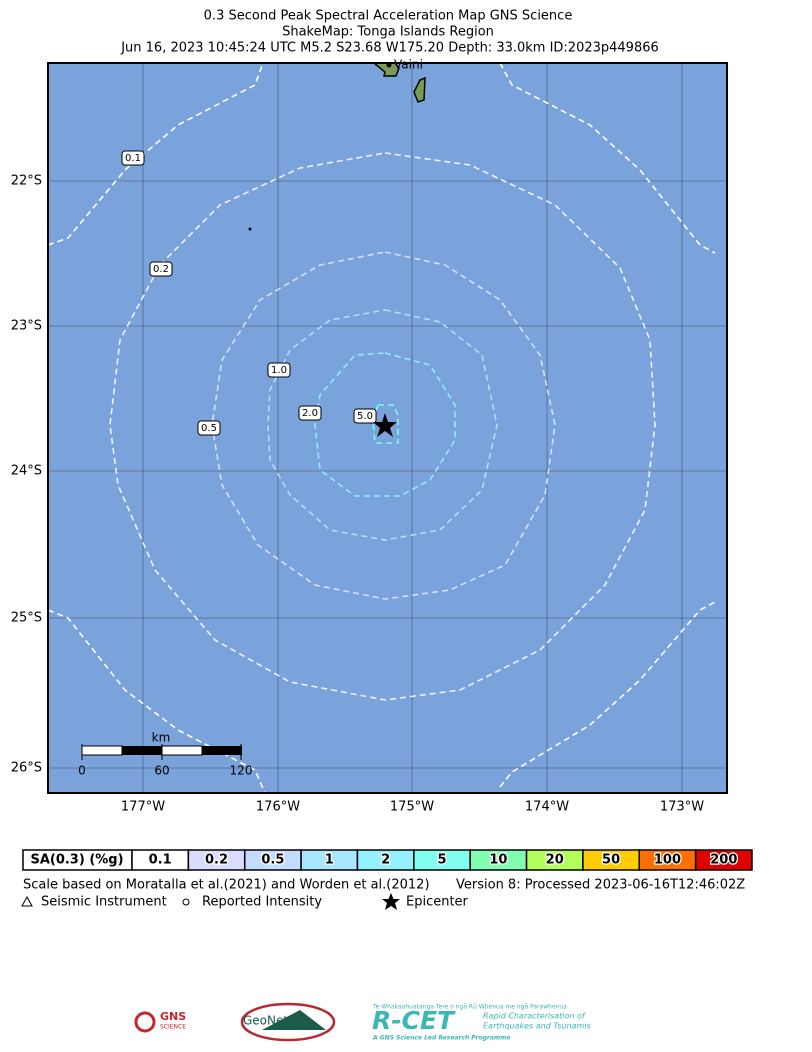  What do you see at coordinates (173, 1016) in the screenshot?
I see `logo-text: GNS` at bounding box center [173, 1016].